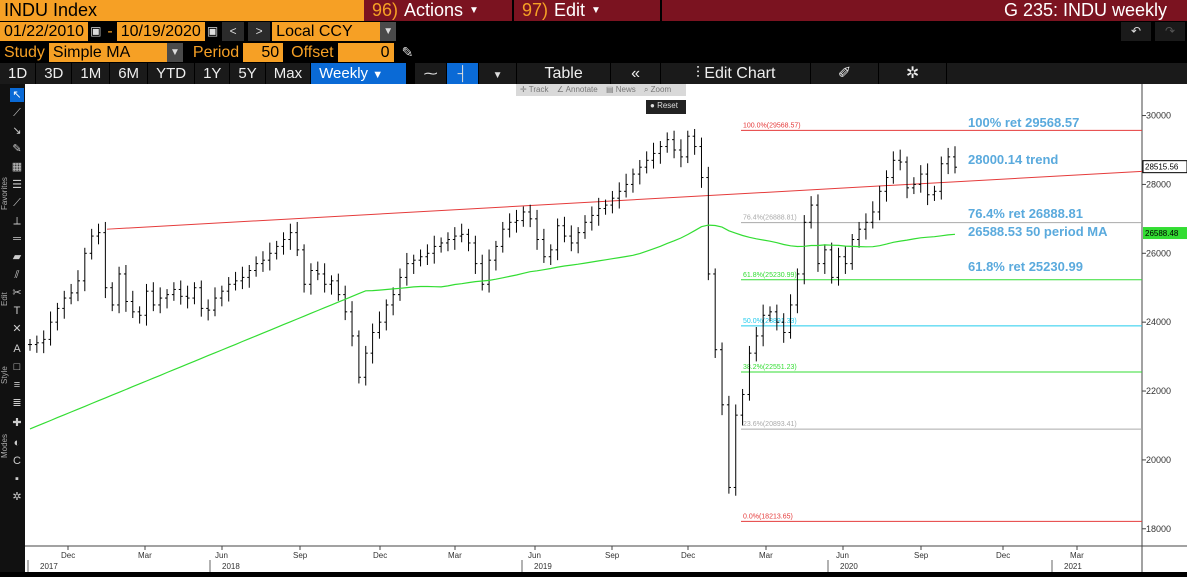 This screenshot has width=1187, height=577. Describe the element at coordinates (129, 73) in the screenshot. I see `timeframe-6m: 6M` at that location.